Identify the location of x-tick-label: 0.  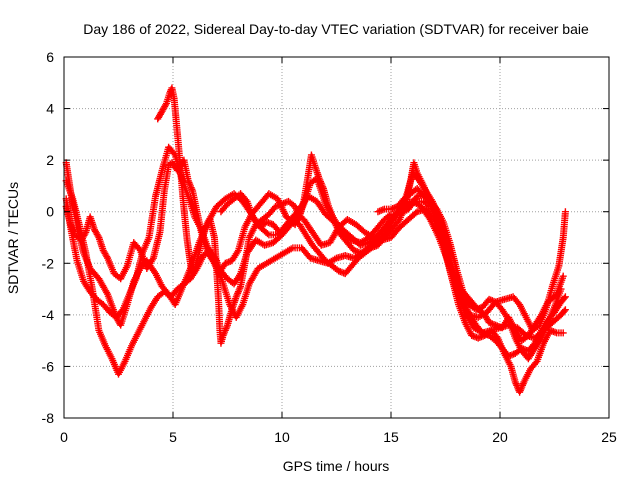
(64, 437).